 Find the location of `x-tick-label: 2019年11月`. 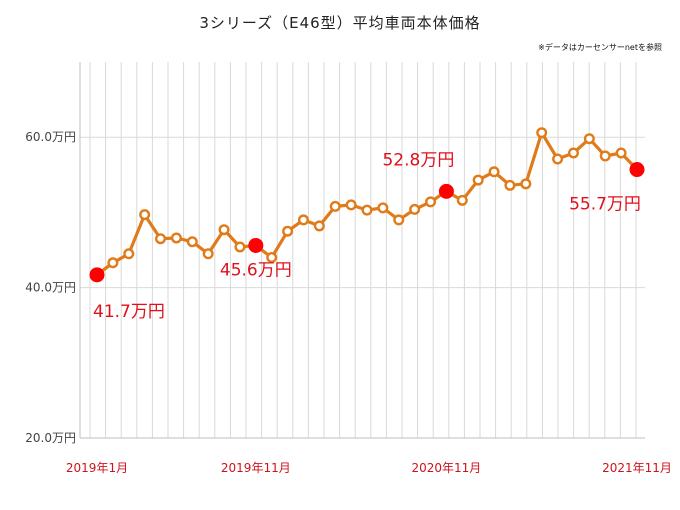

x-tick-label: 2019年11月 is located at coordinates (256, 468).